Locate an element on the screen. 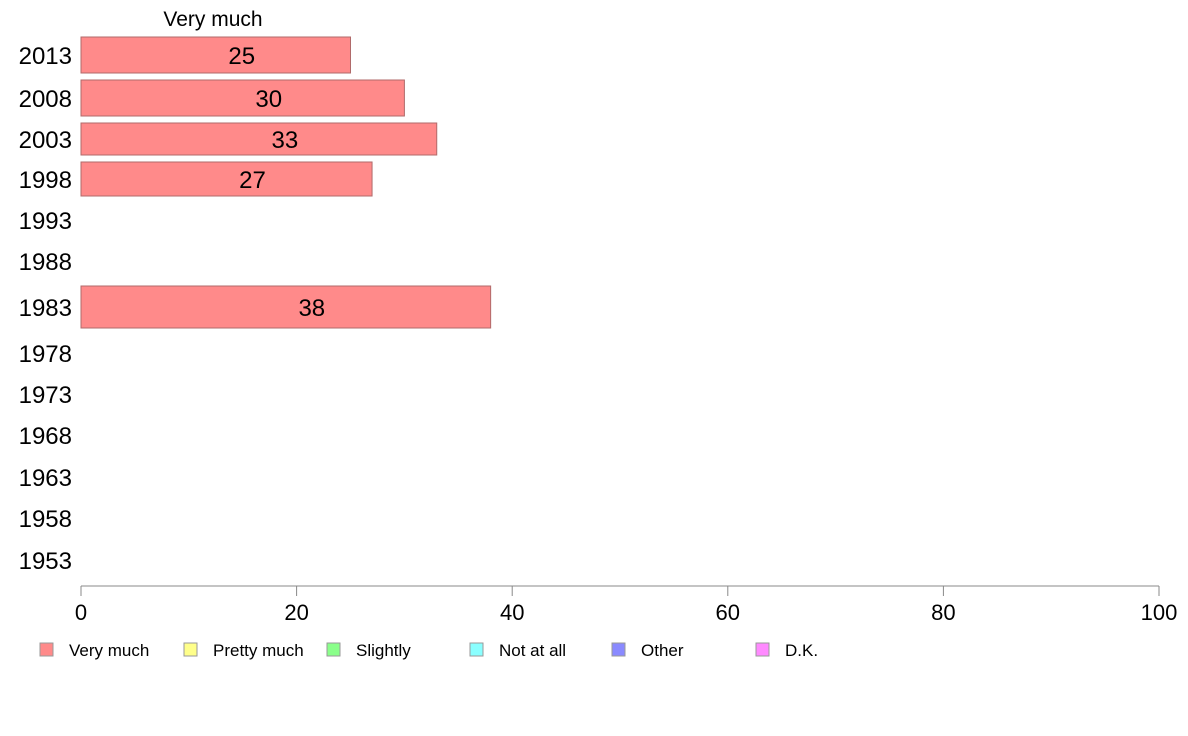 The width and height of the screenshot is (1188, 736). year-label: 1958 is located at coordinates (45, 519).